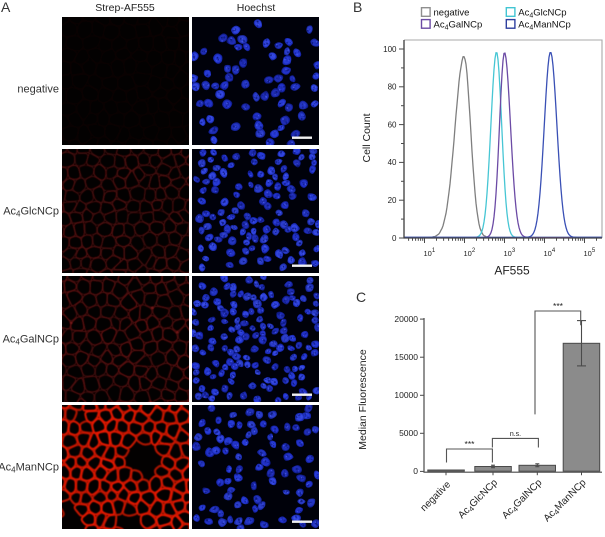 This screenshot has height=537, width=605. I want to click on svg-text: A, so click(6, 7).